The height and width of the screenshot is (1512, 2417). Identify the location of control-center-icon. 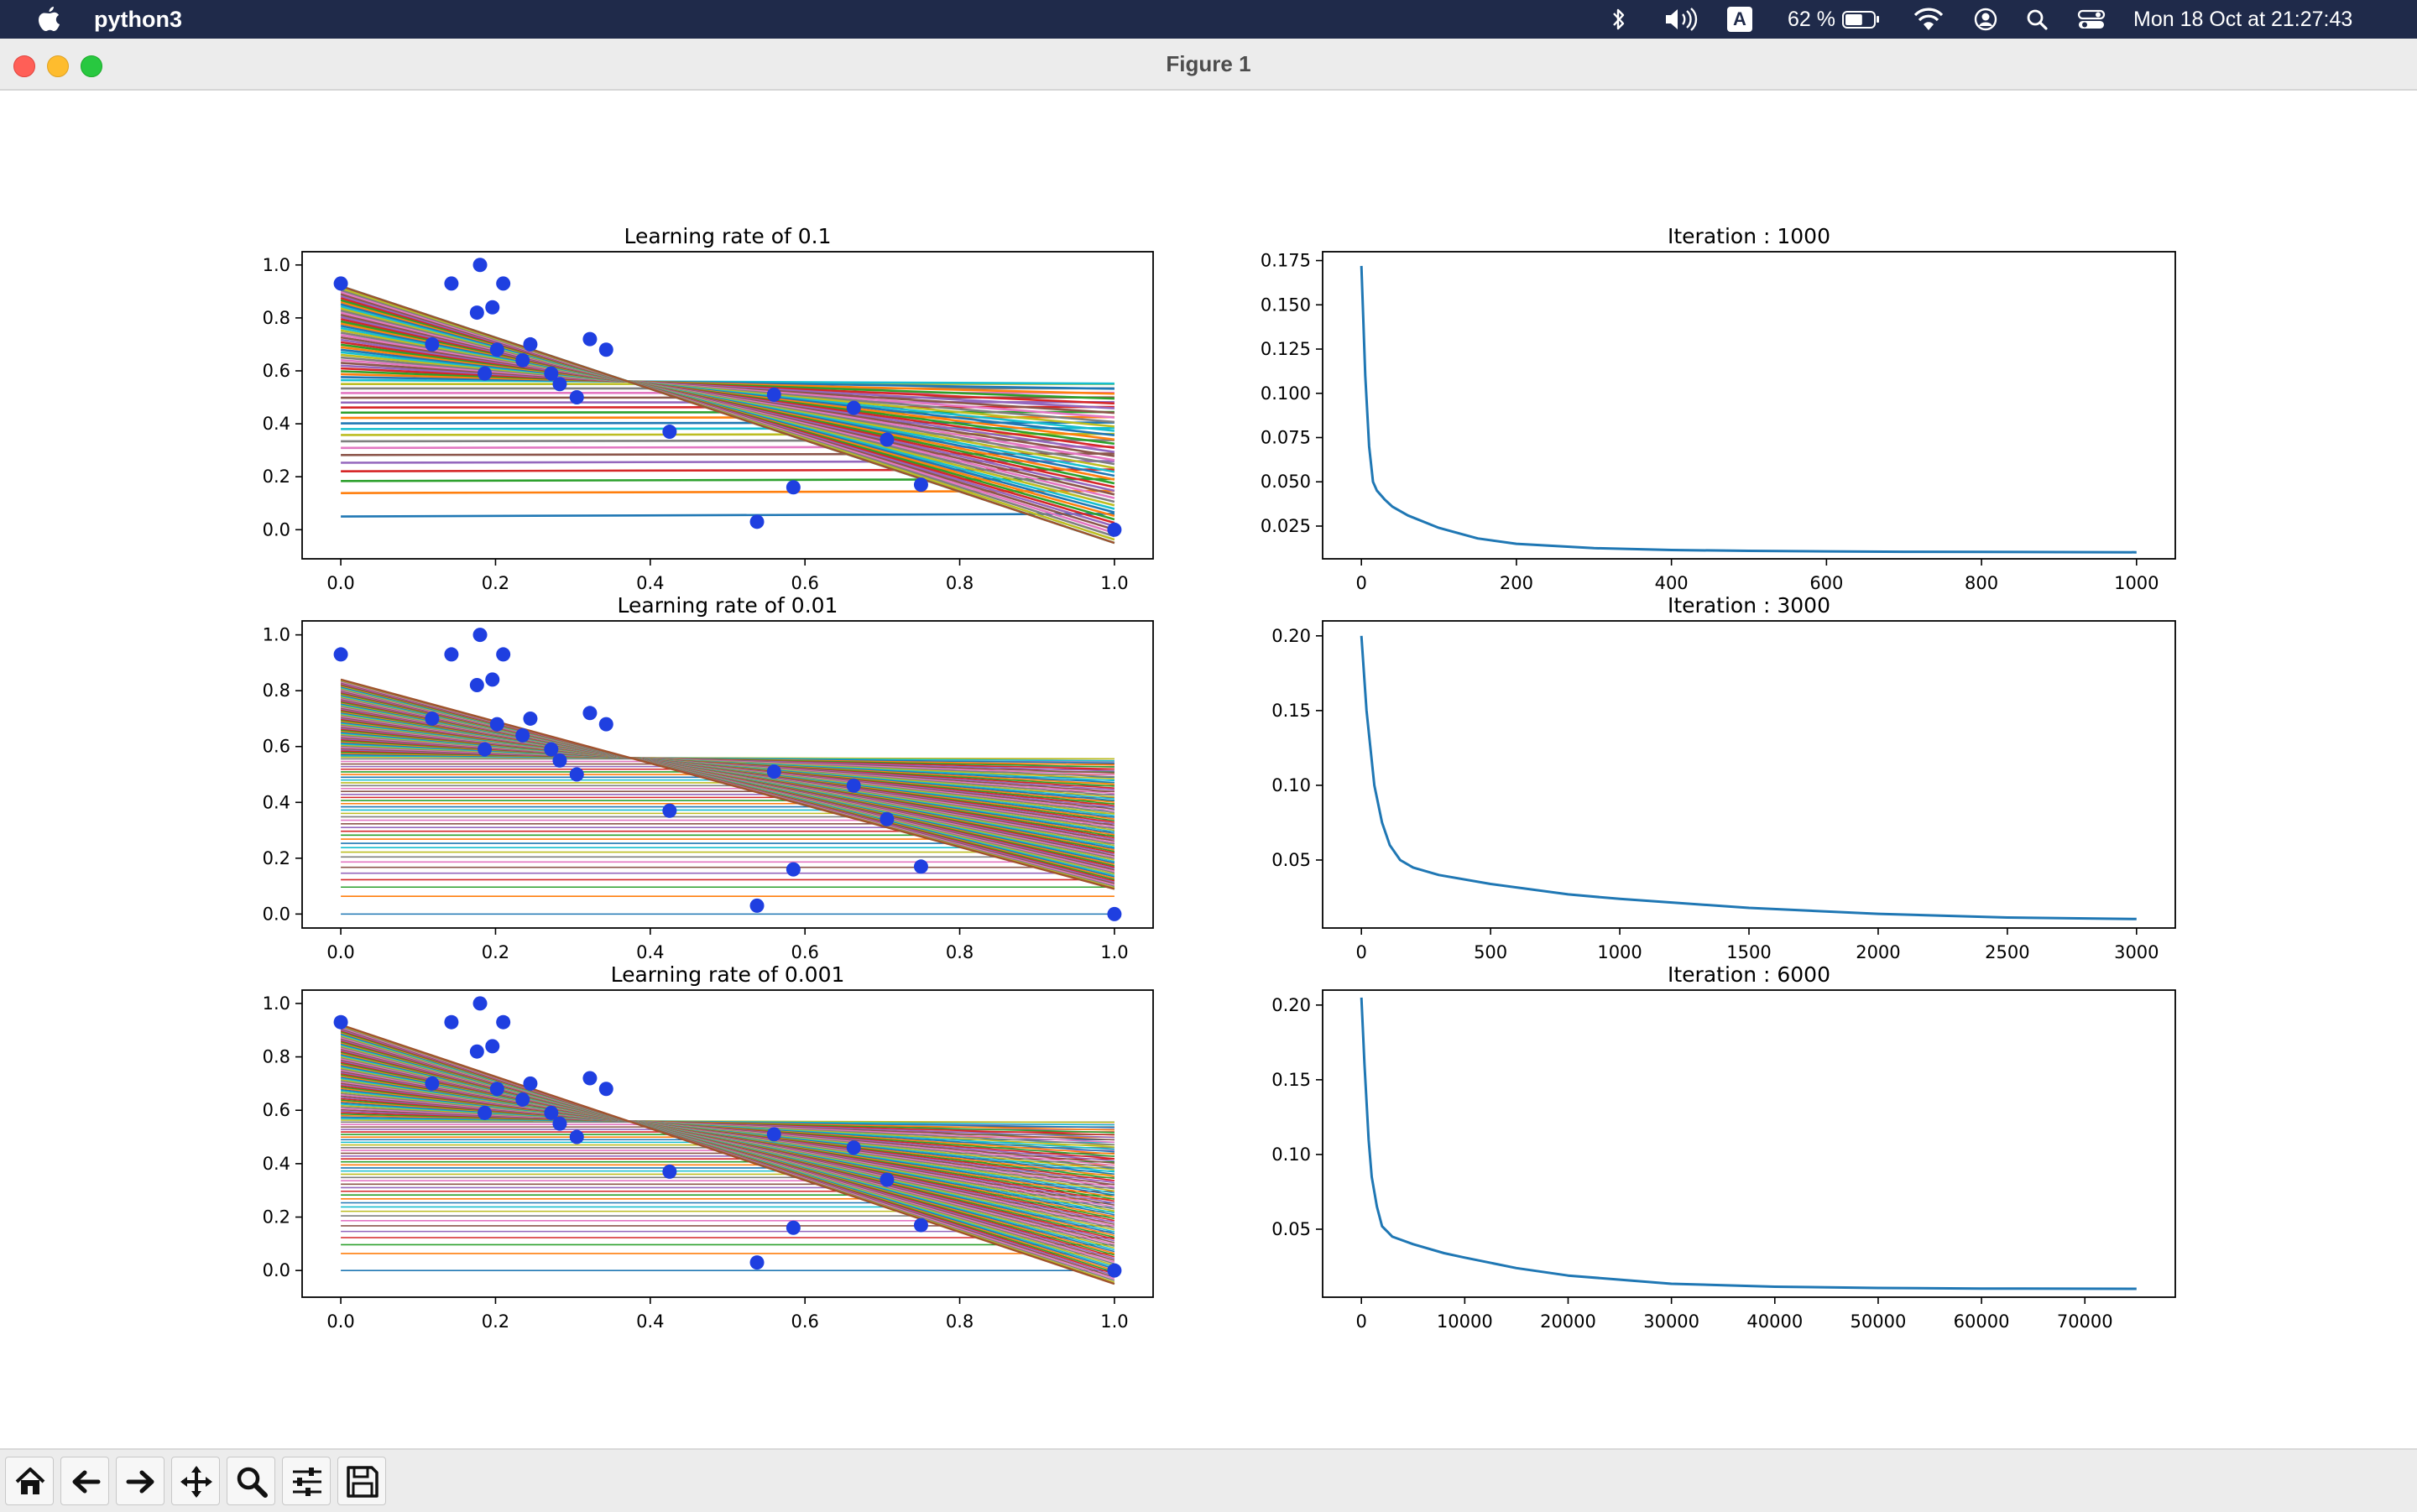
(2091, 20).